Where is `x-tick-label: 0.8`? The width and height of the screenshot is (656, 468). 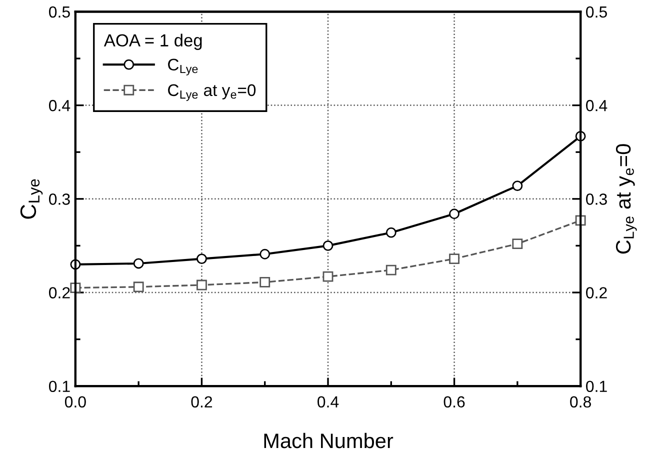 x-tick-label: 0.8 is located at coordinates (580, 402).